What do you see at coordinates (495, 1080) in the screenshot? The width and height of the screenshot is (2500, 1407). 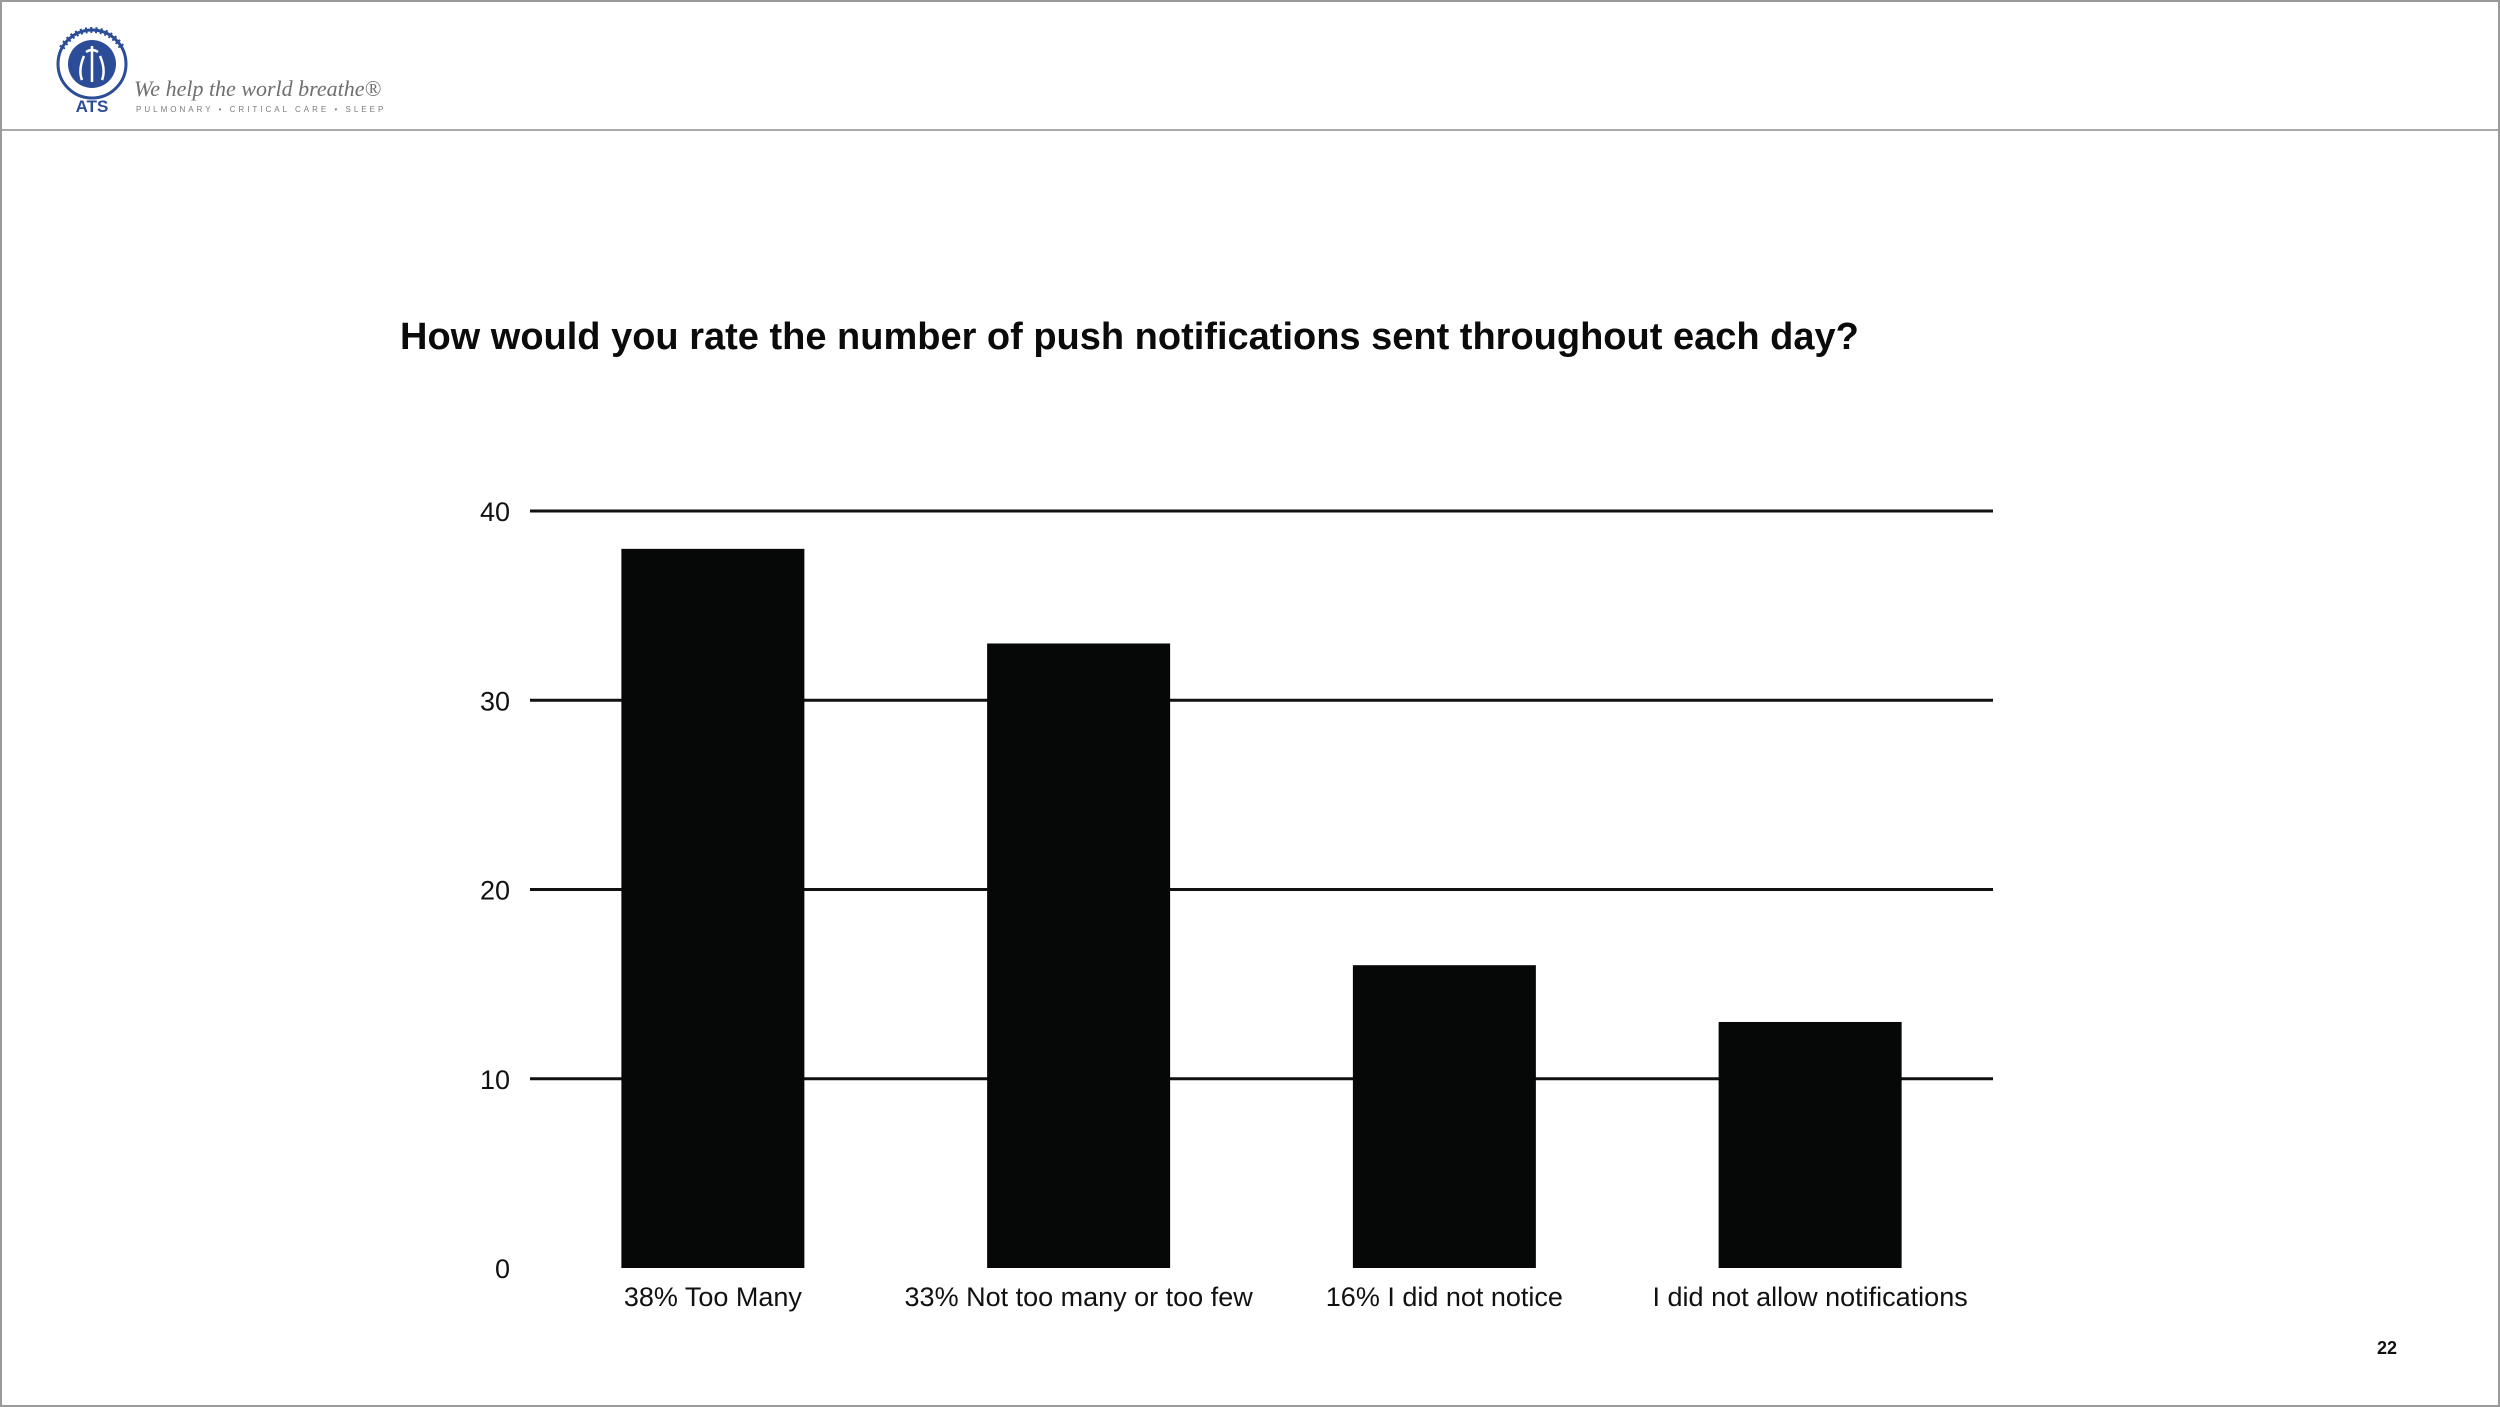 I see `y-tick-label: 10` at bounding box center [495, 1080].